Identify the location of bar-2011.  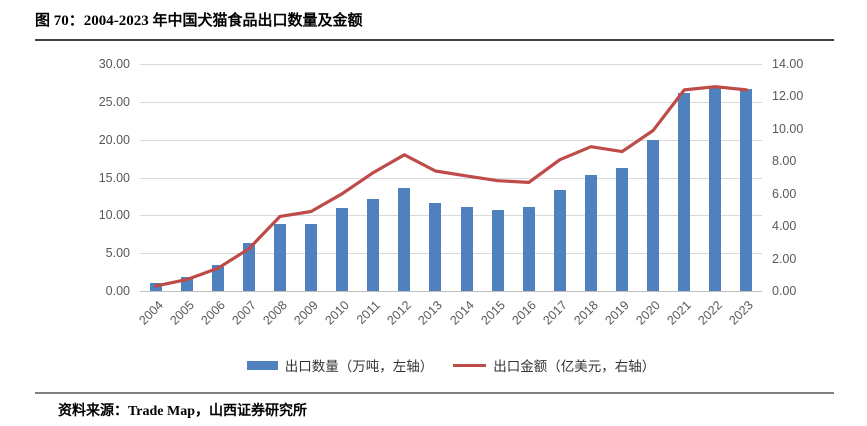
(373, 244).